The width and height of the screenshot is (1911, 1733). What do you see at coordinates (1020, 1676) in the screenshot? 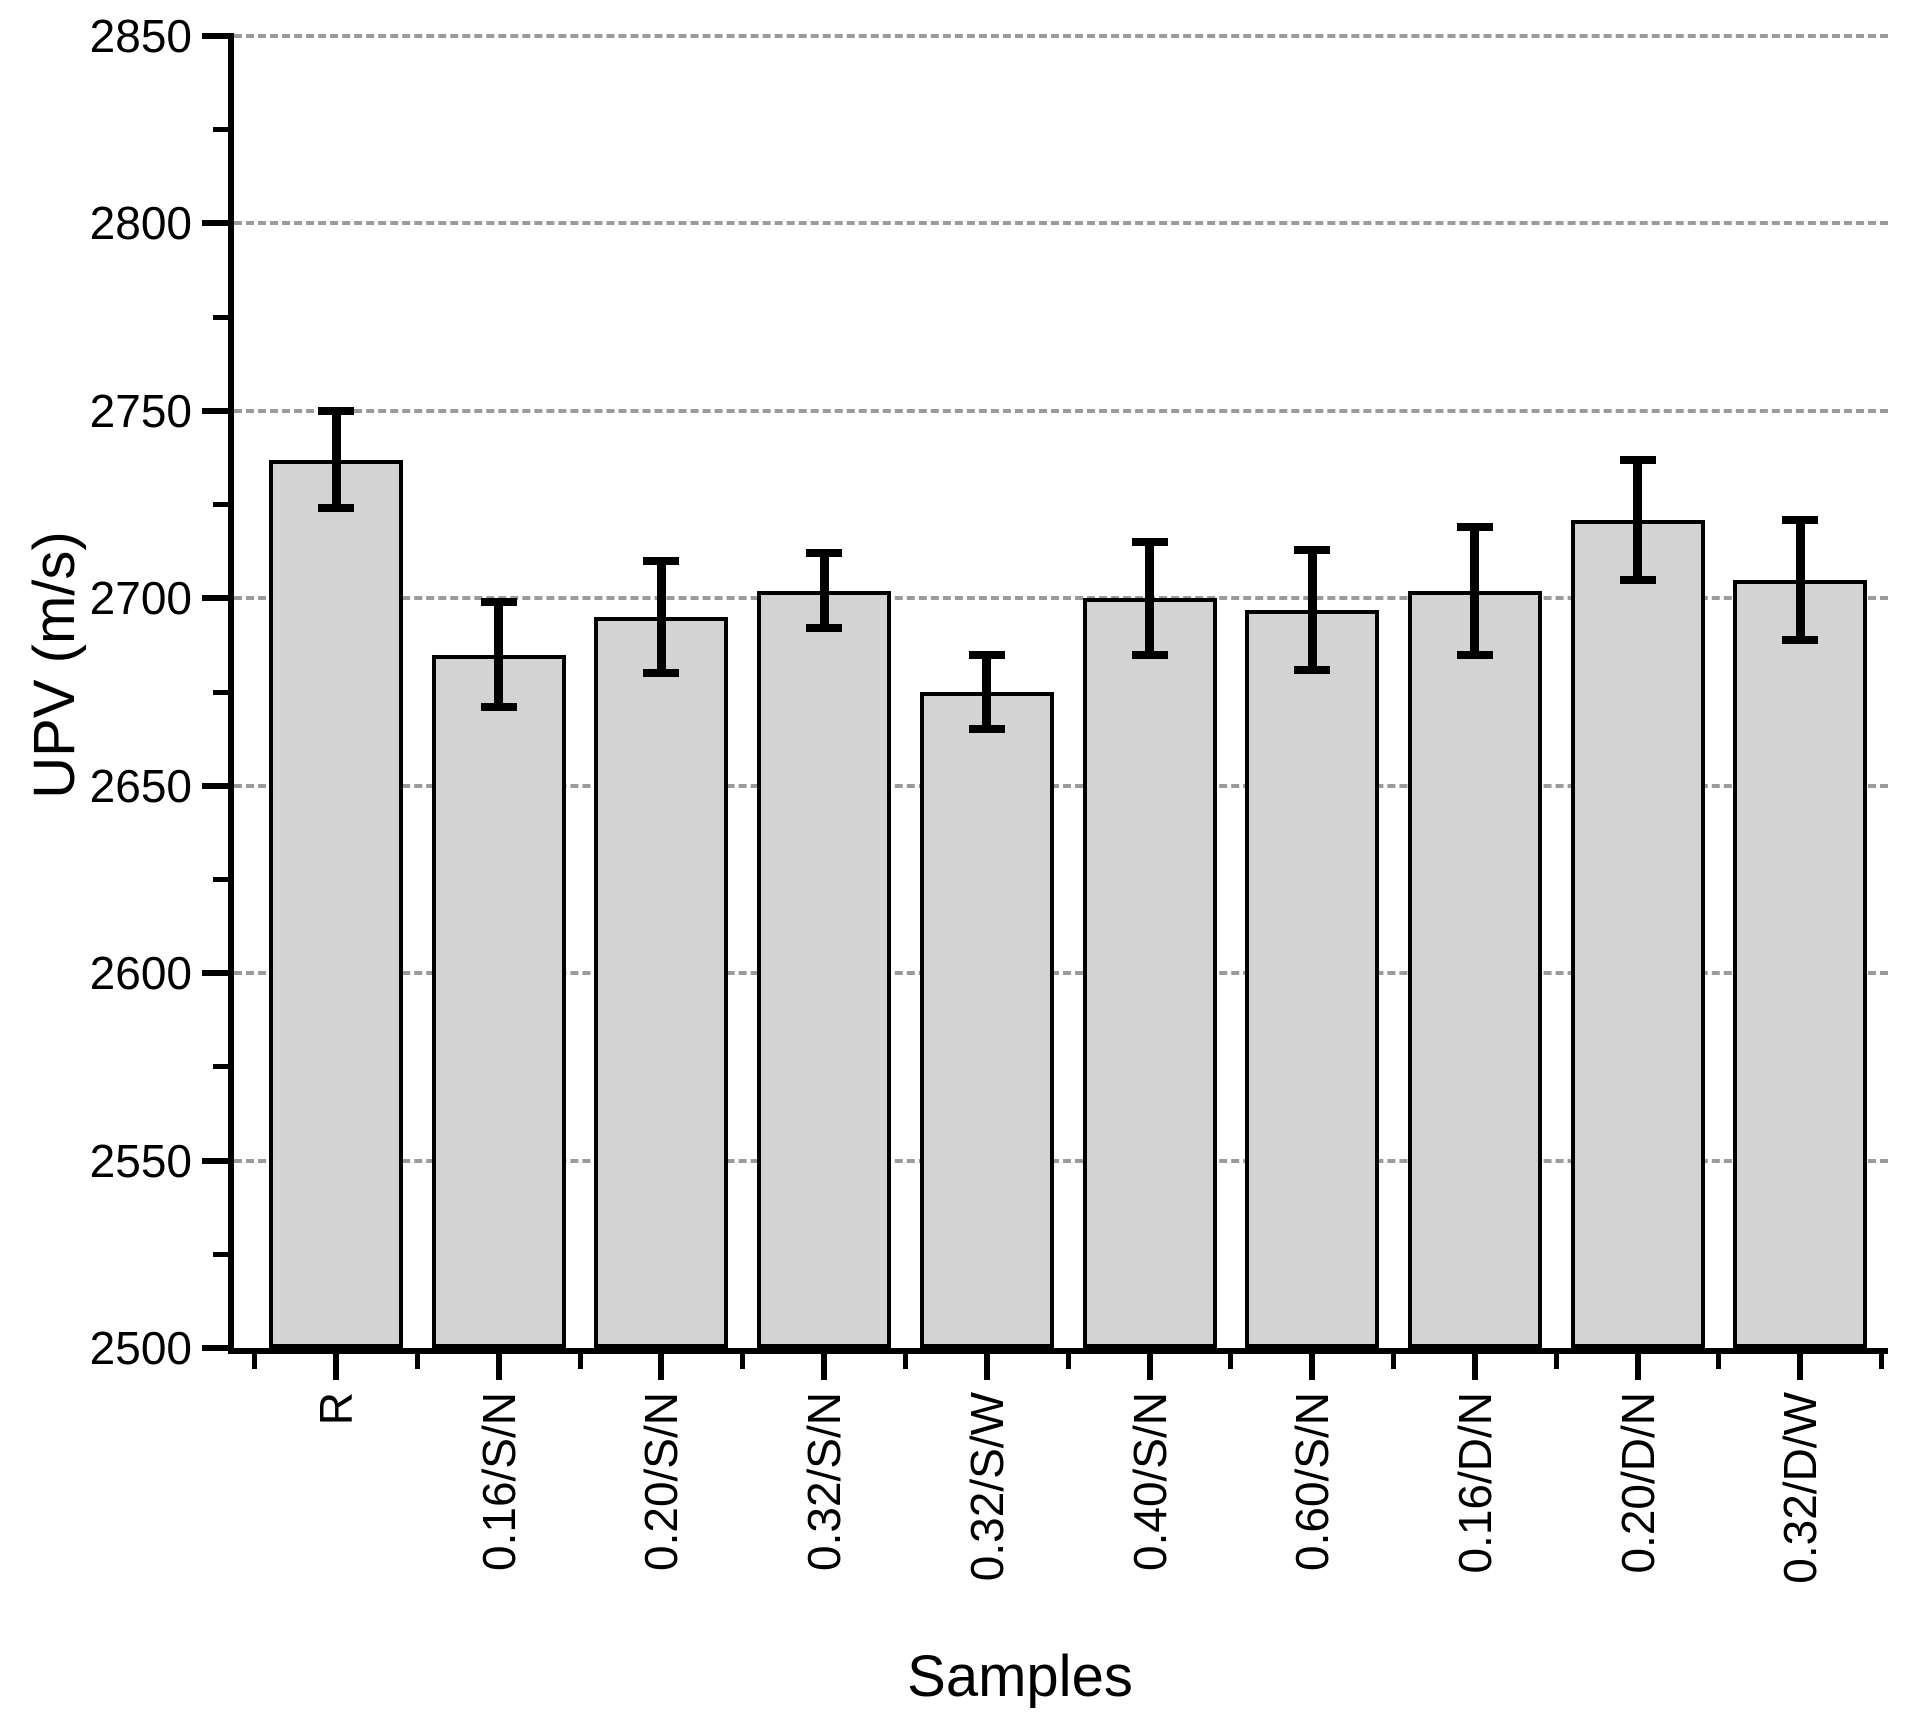
I see `x-axis-title: Samples` at bounding box center [1020, 1676].